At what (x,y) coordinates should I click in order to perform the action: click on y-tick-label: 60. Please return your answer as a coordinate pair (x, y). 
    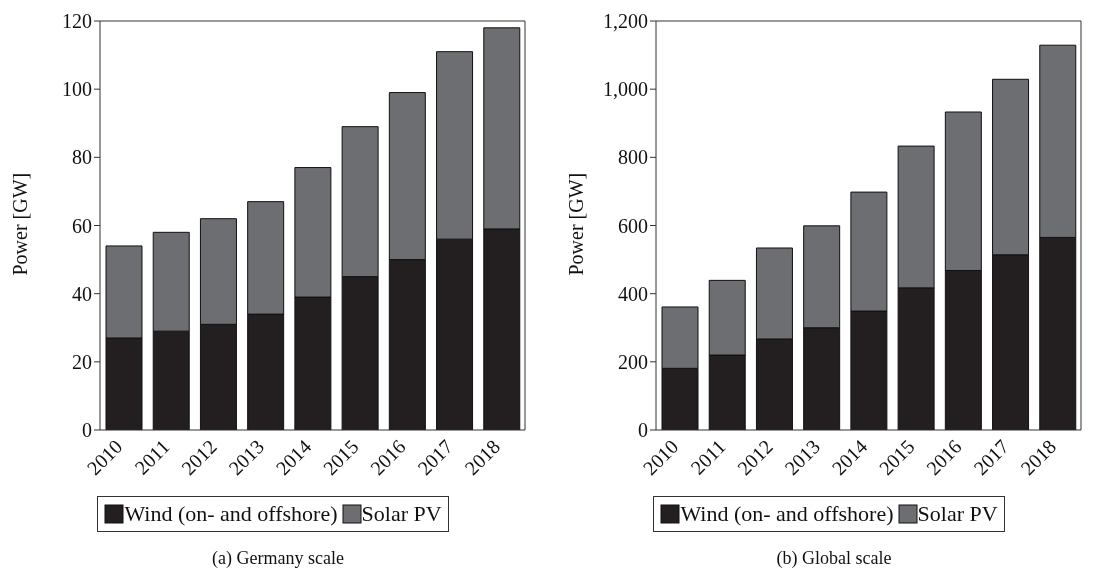
    Looking at the image, I should click on (82, 225).